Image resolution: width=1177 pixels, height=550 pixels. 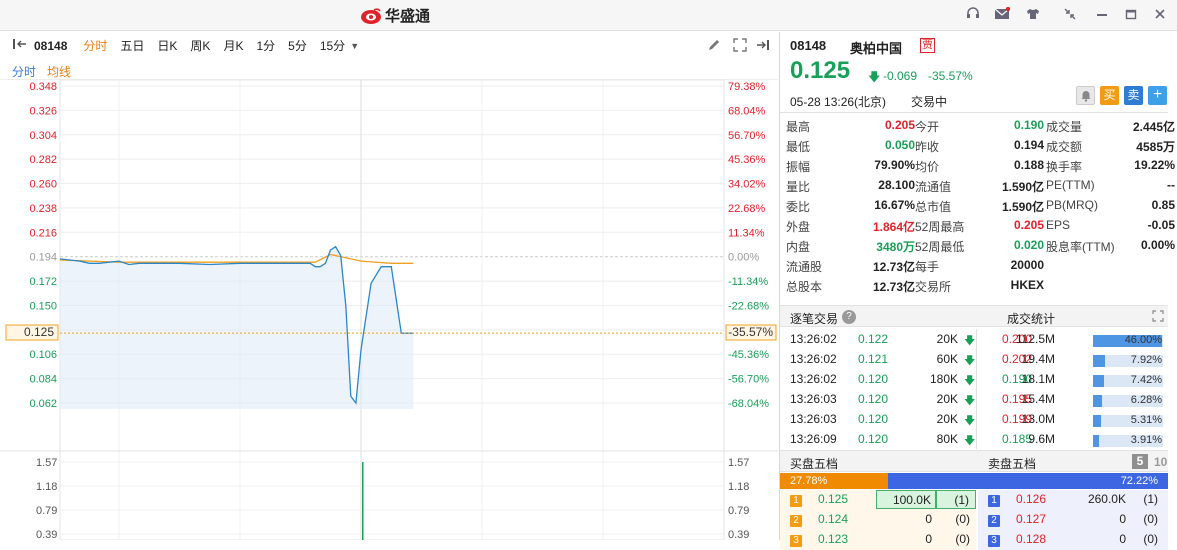 What do you see at coordinates (1109, 95) in the screenshot?
I see `buy-button: 买` at bounding box center [1109, 95].